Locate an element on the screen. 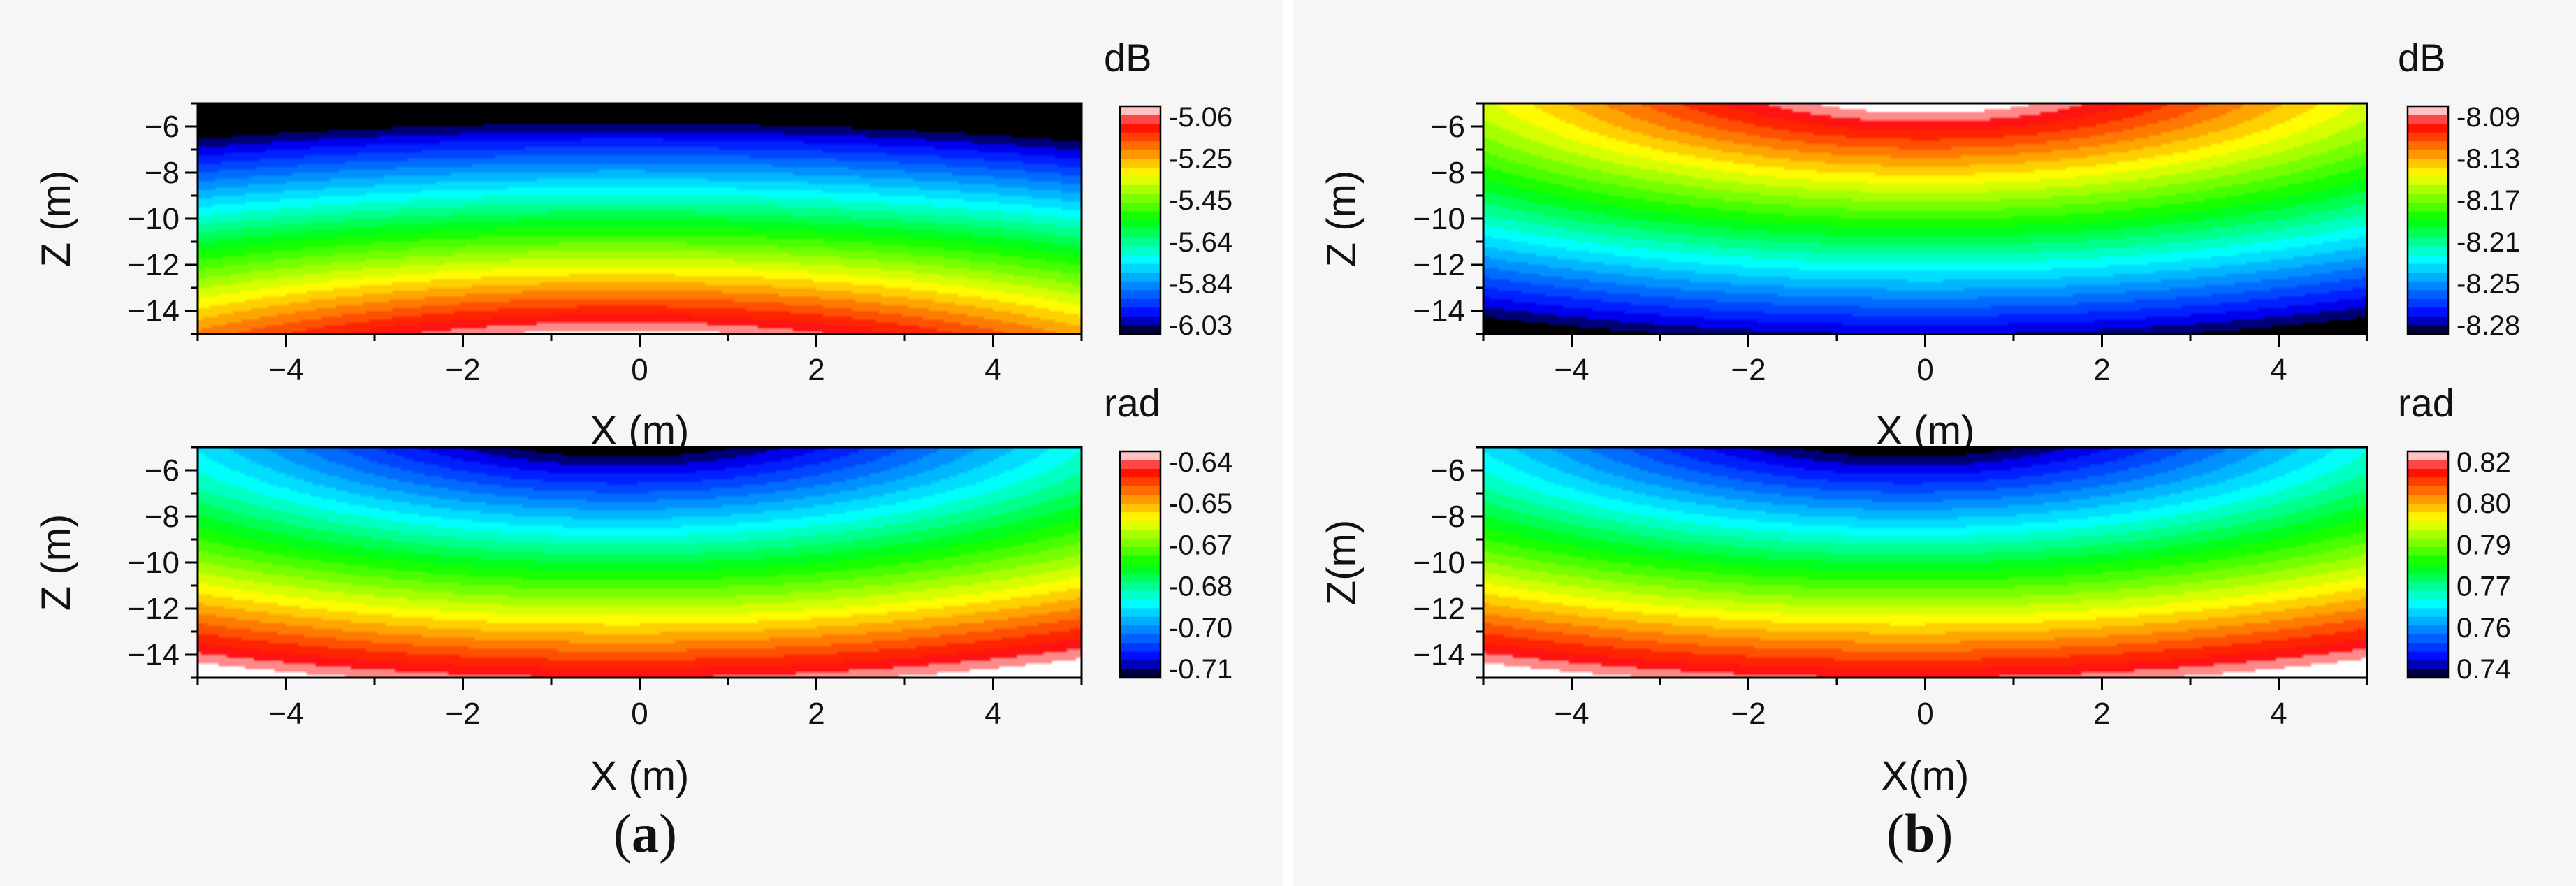  colorbar-tick-label: -0.68 is located at coordinates (1200, 587).